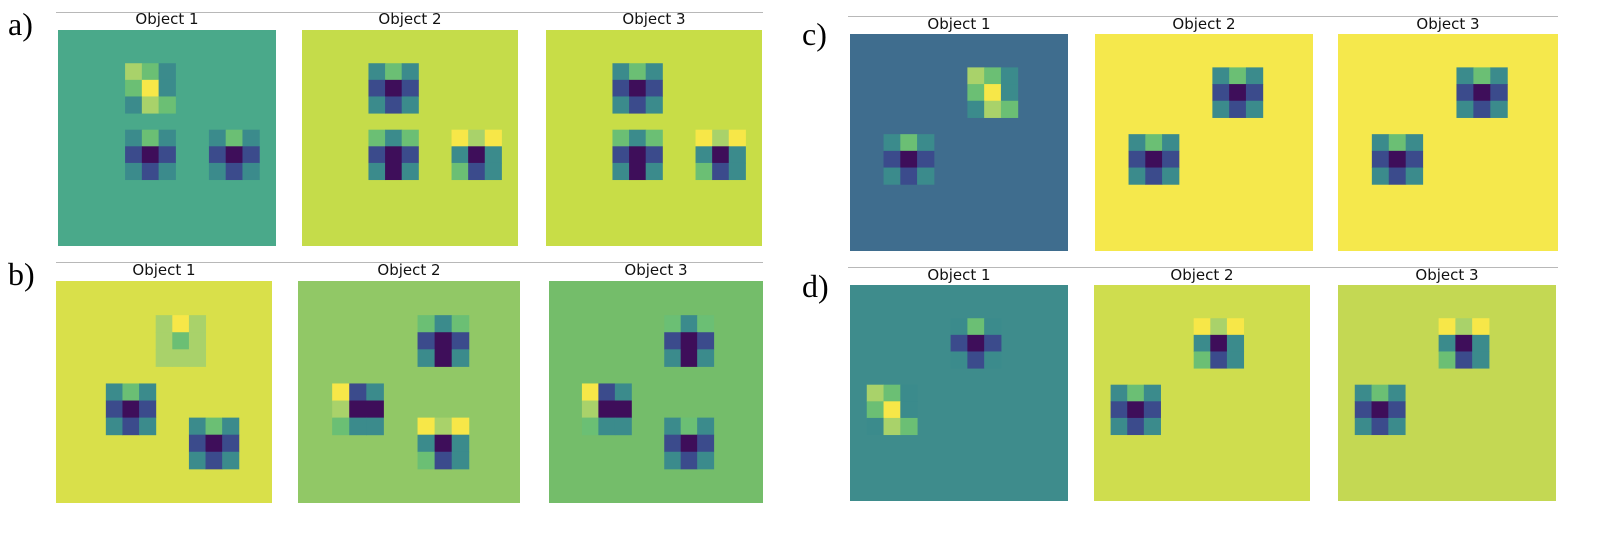 Image resolution: width=1624 pixels, height=534 pixels. What do you see at coordinates (1448, 24) in the screenshot?
I see `object-title: Object 3` at bounding box center [1448, 24].